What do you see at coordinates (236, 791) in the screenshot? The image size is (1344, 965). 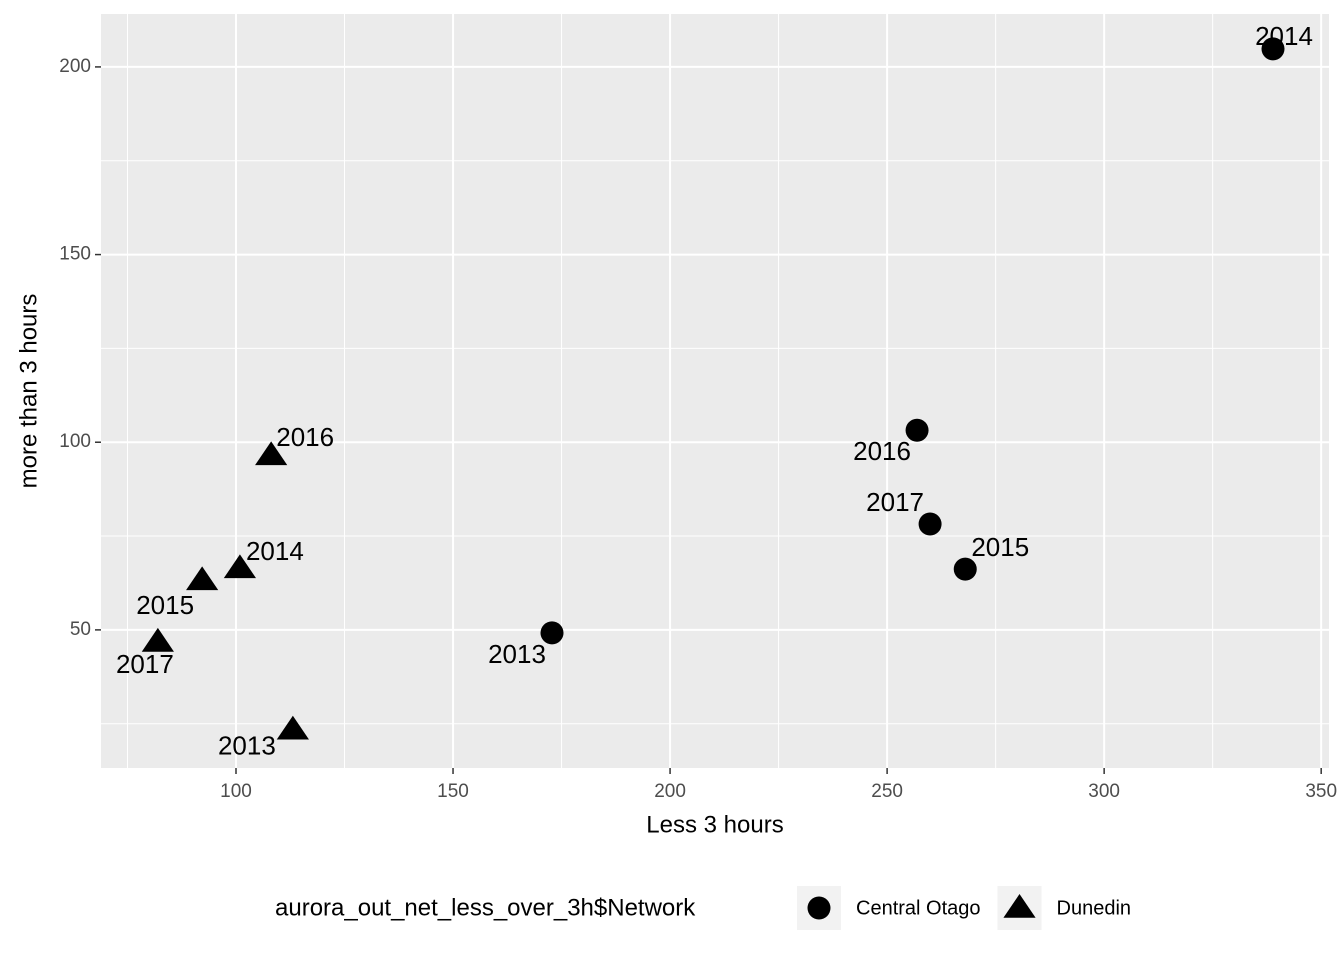 I see `x-tick-label: 100` at bounding box center [236, 791].